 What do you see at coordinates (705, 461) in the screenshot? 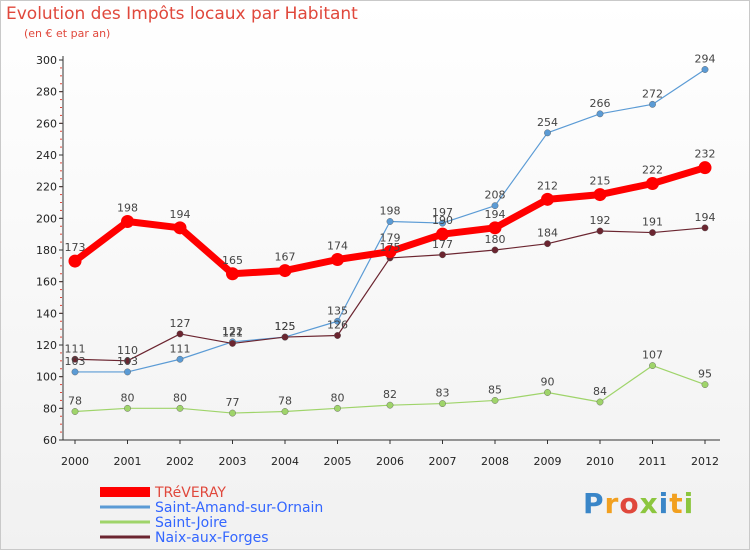
I see `x-tick-label: 2012` at bounding box center [705, 461].